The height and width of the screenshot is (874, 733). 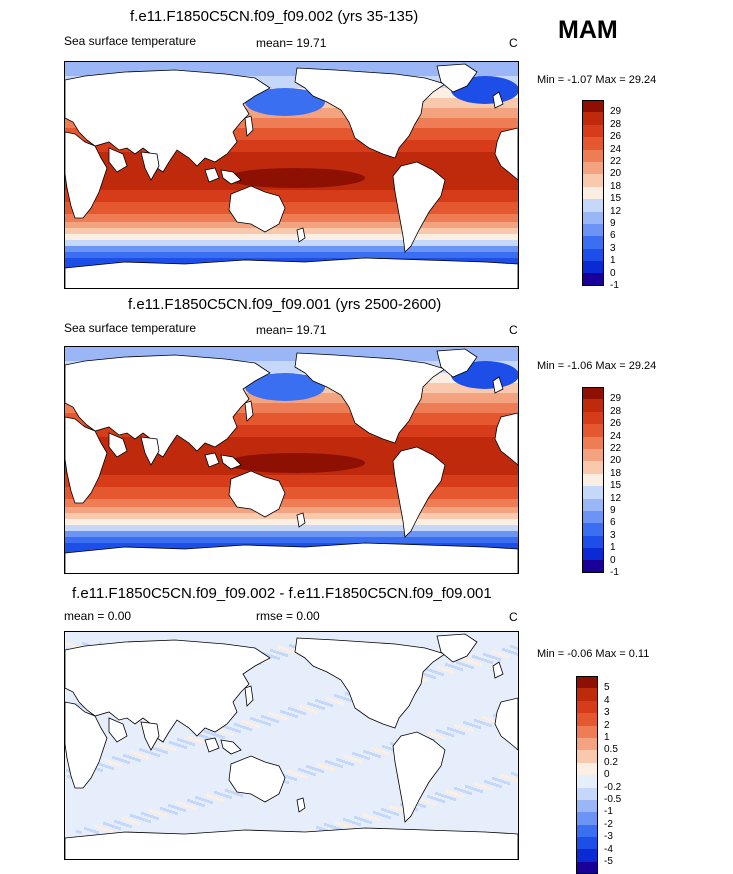 What do you see at coordinates (274, 16) in the screenshot?
I see `panel1-title: f.e11.F1850C5CN.f09_f09.002 (yrs 35-135)` at bounding box center [274, 16].